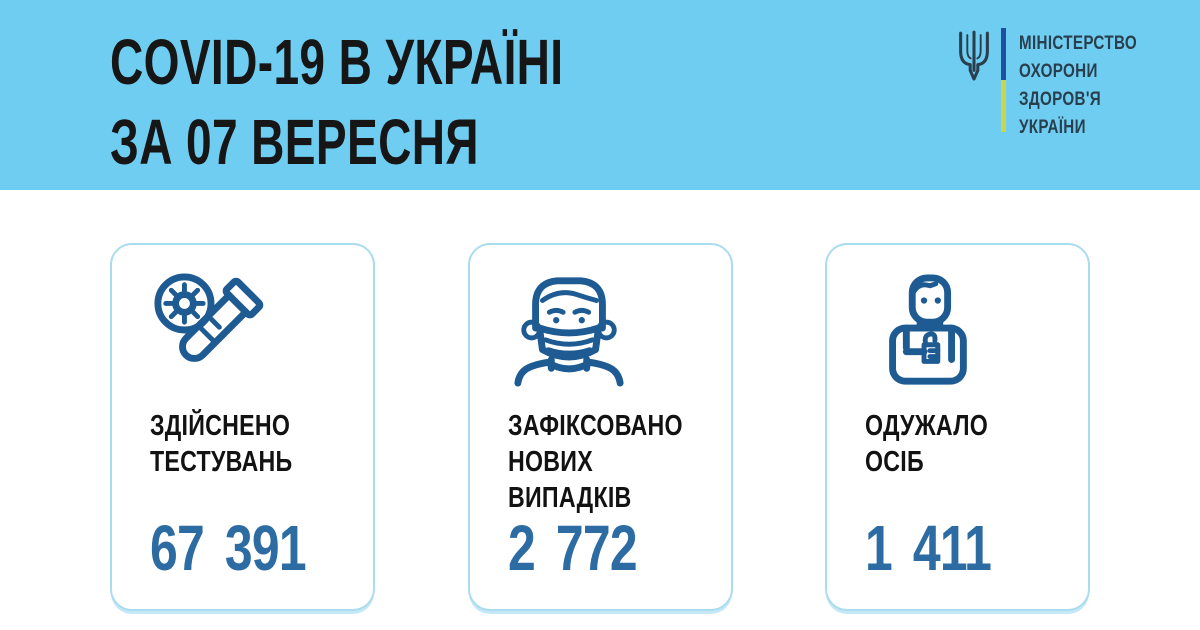 This screenshot has height=630, width=1200. What do you see at coordinates (228, 548) in the screenshot?
I see `stat-value: 67 391` at bounding box center [228, 548].